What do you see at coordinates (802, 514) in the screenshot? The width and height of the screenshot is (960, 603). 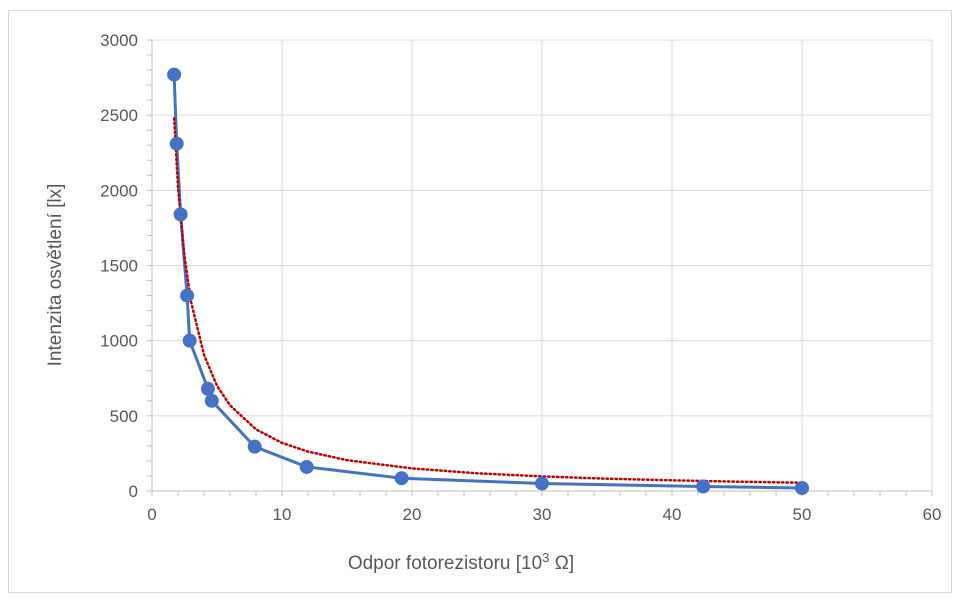 I see `x-tick-label: 50` at bounding box center [802, 514].